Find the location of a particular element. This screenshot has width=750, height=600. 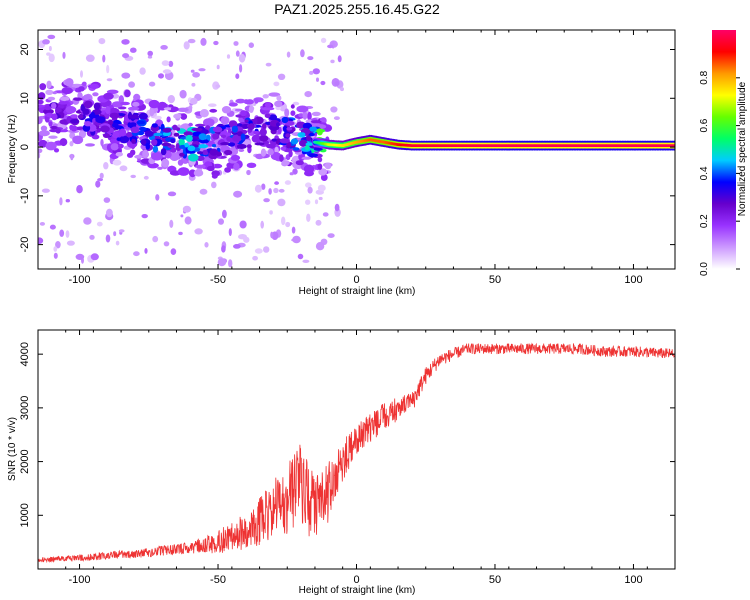

x-tick-label: 100 is located at coordinates (633, 580).